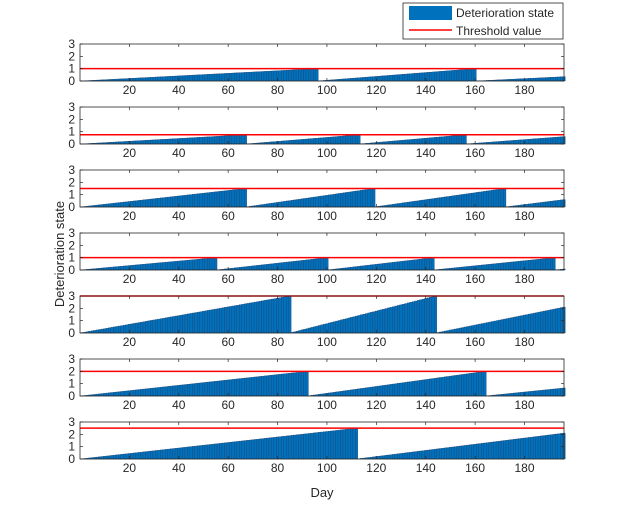  Describe the element at coordinates (524, 405) in the screenshot. I see `x-tick-label: 180` at that location.